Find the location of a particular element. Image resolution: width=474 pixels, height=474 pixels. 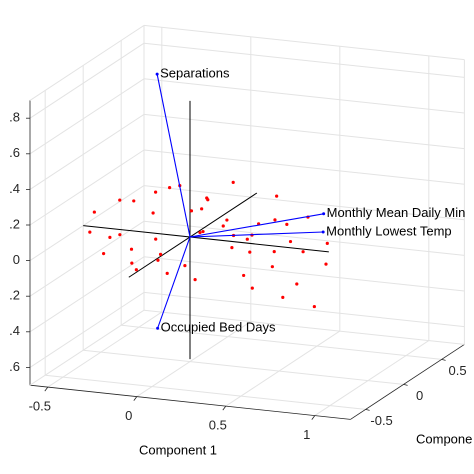

x-tick-label: -0.5 is located at coordinates (40, 406).